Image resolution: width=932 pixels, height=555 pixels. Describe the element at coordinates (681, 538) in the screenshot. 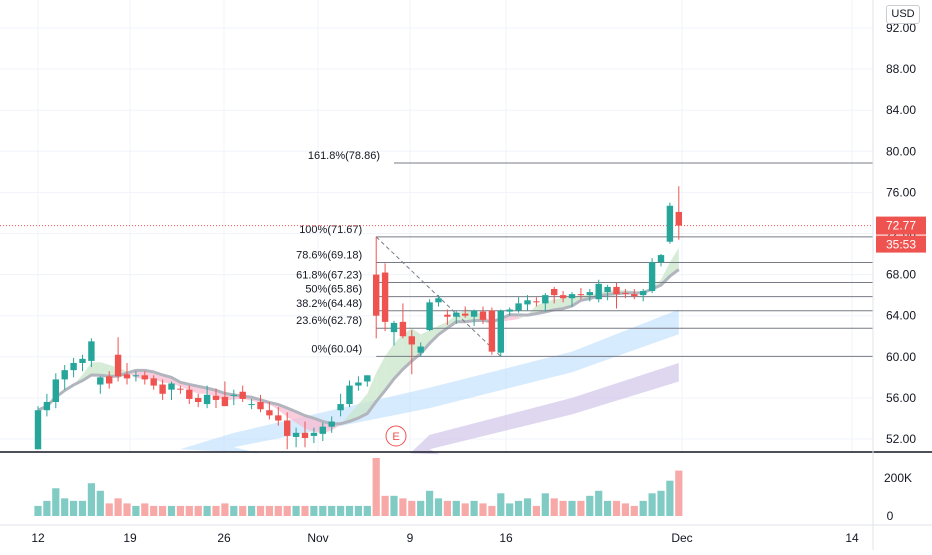

I see `x-tick-label: Dec` at that location.